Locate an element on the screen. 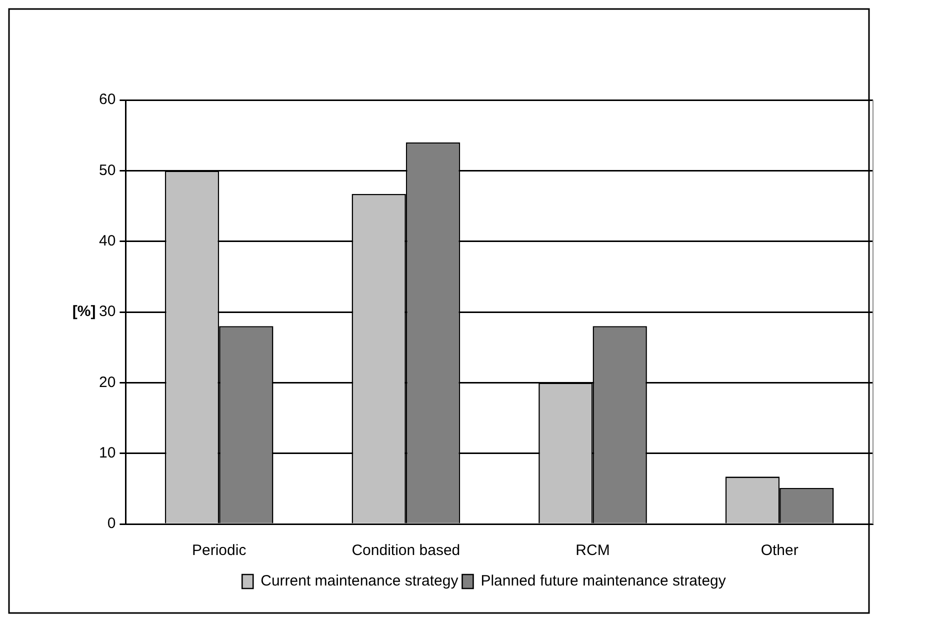 The height and width of the screenshot is (619, 931). x-tick-label: RCM is located at coordinates (593, 551).